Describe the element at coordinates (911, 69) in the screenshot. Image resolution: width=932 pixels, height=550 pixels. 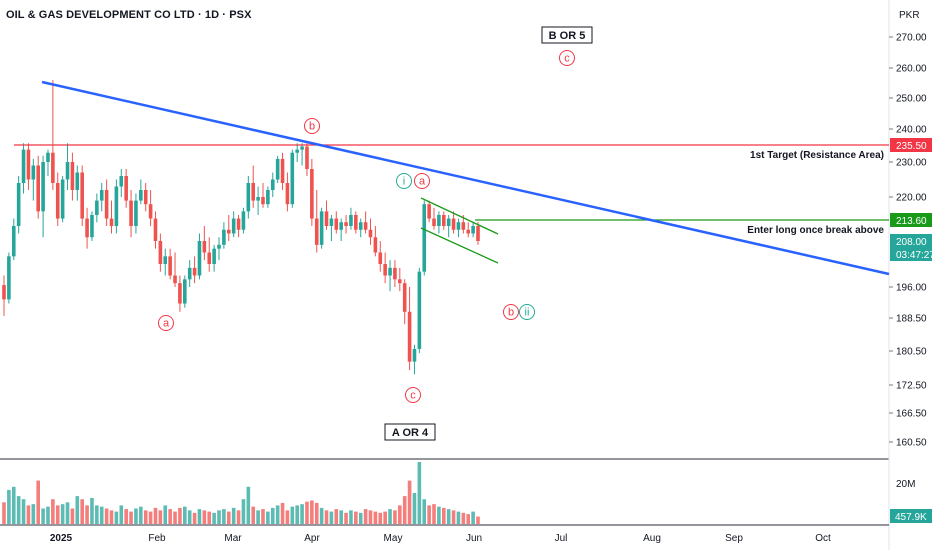
I see `price-tick-label: 260.00` at that location.